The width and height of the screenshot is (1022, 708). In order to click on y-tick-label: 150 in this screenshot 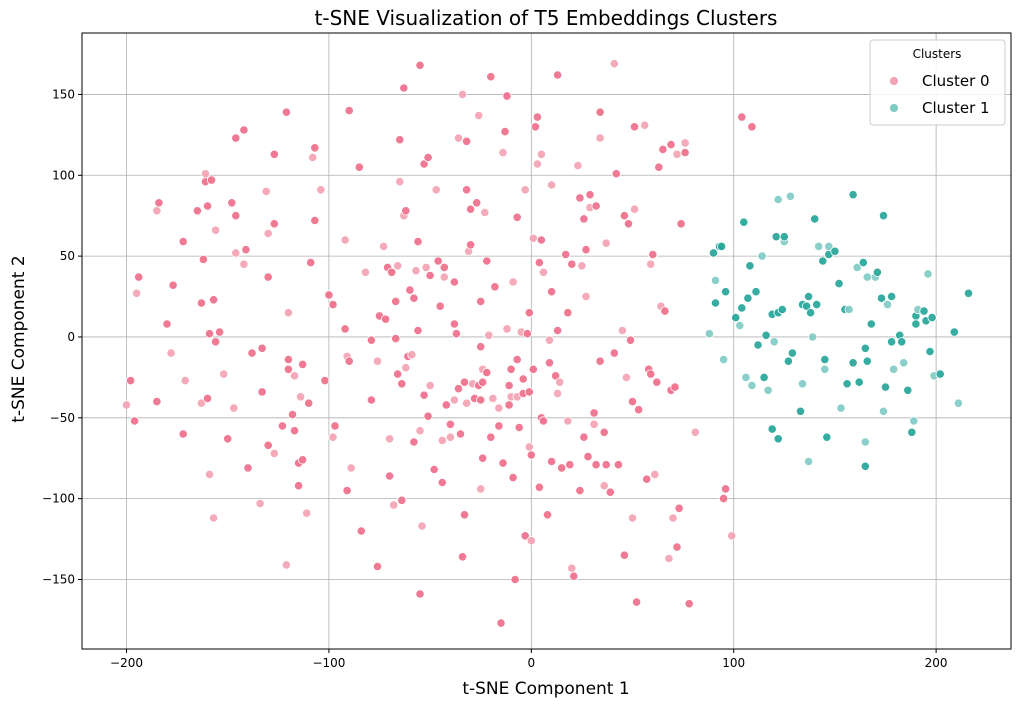, I will do `click(63, 94)`.